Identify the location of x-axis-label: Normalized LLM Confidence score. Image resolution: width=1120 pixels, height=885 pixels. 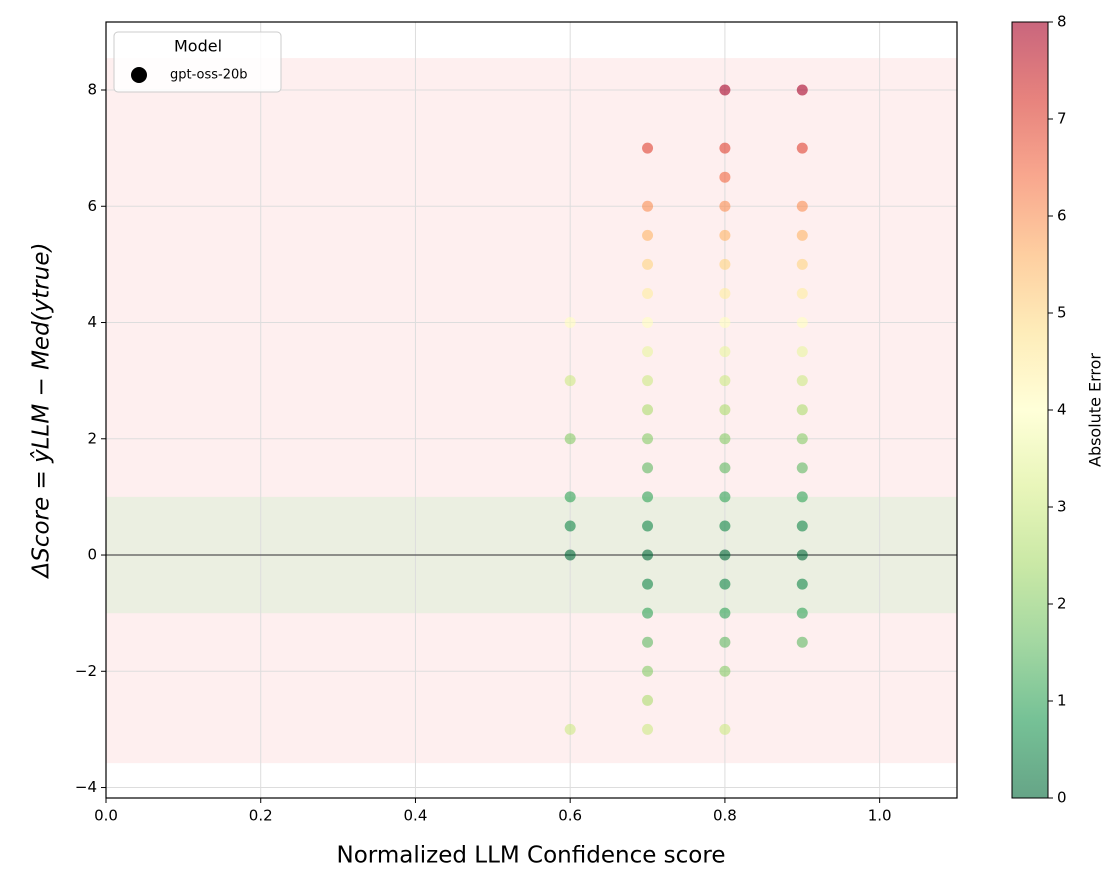
(531, 856).